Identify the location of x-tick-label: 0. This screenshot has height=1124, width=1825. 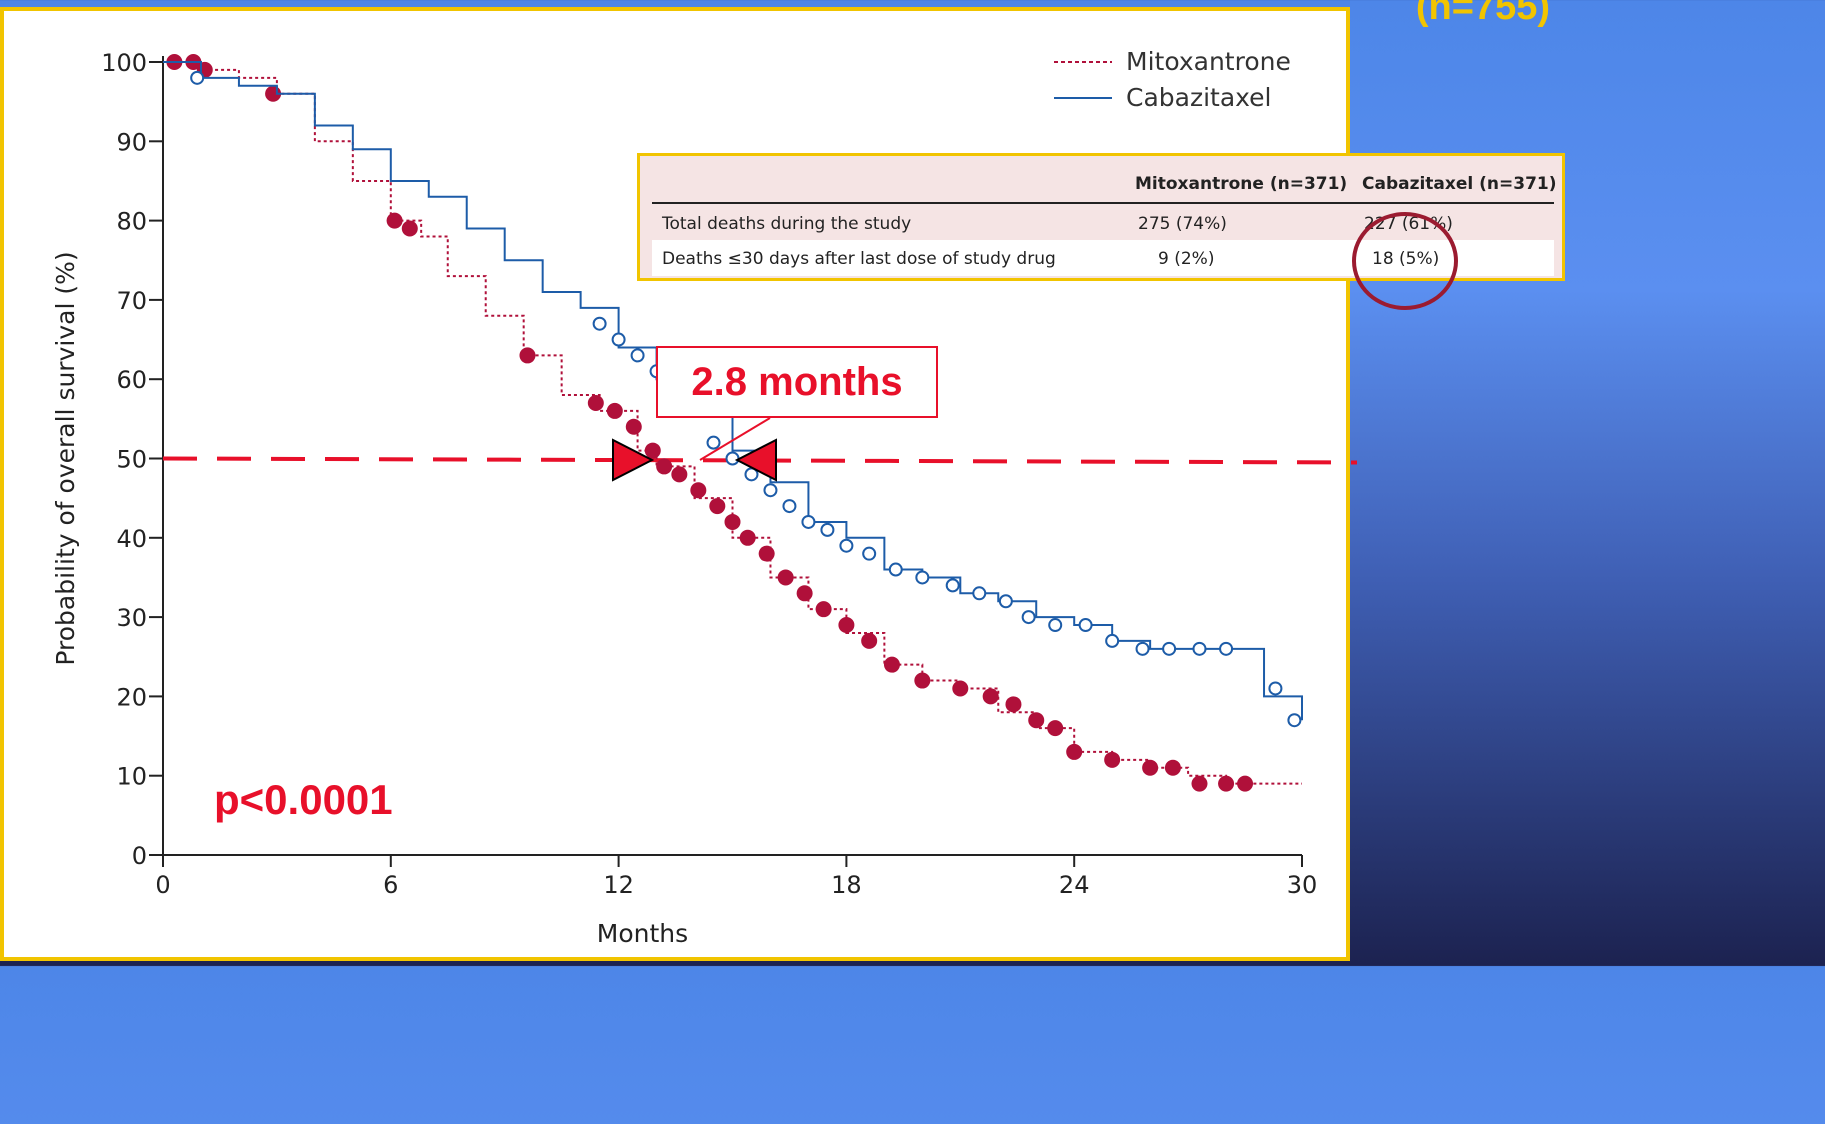
(162, 885).